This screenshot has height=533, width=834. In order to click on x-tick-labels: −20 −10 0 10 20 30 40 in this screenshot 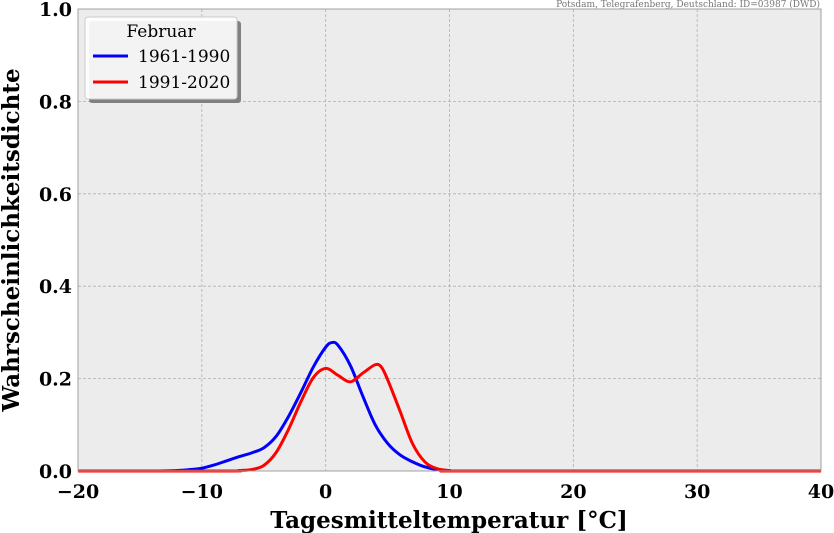, I will do `click(445, 492)`.